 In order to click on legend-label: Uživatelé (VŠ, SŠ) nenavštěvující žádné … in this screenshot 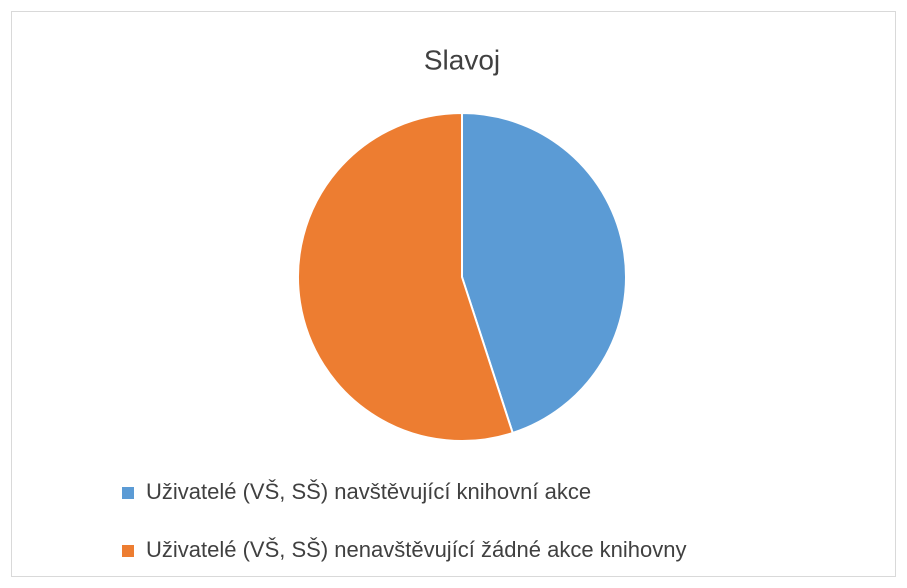, I will do `click(416, 549)`.